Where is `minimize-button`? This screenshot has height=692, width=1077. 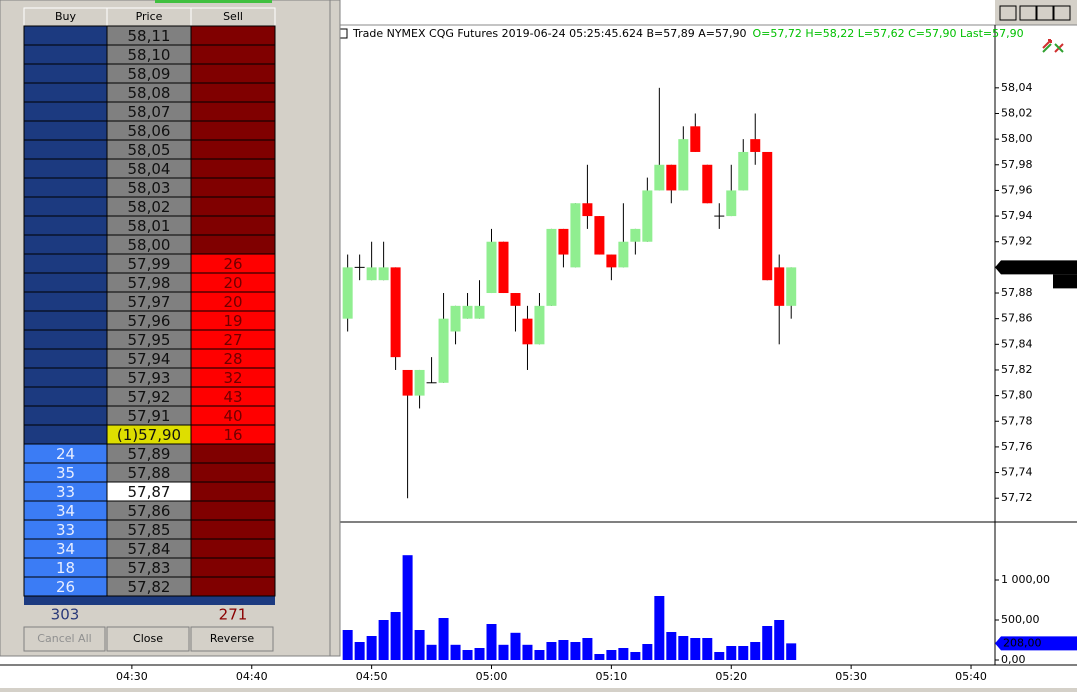 minimize-button is located at coordinates (1028, 13).